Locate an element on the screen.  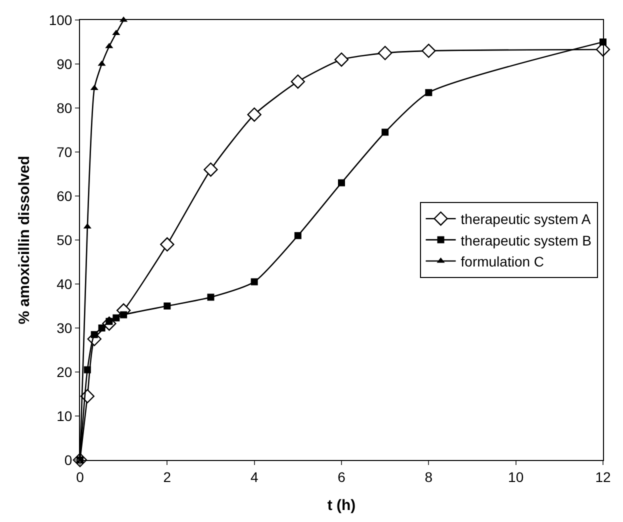
y-tick-label: 70 is located at coordinates (64, 152).